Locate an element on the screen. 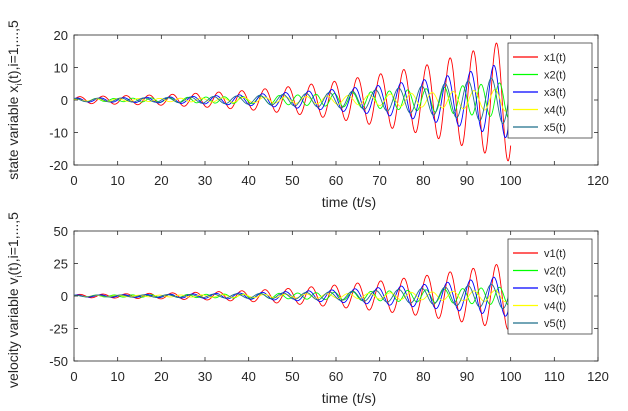 This screenshot has height=411, width=628. y-tick-label: 10 is located at coordinates (61, 68).